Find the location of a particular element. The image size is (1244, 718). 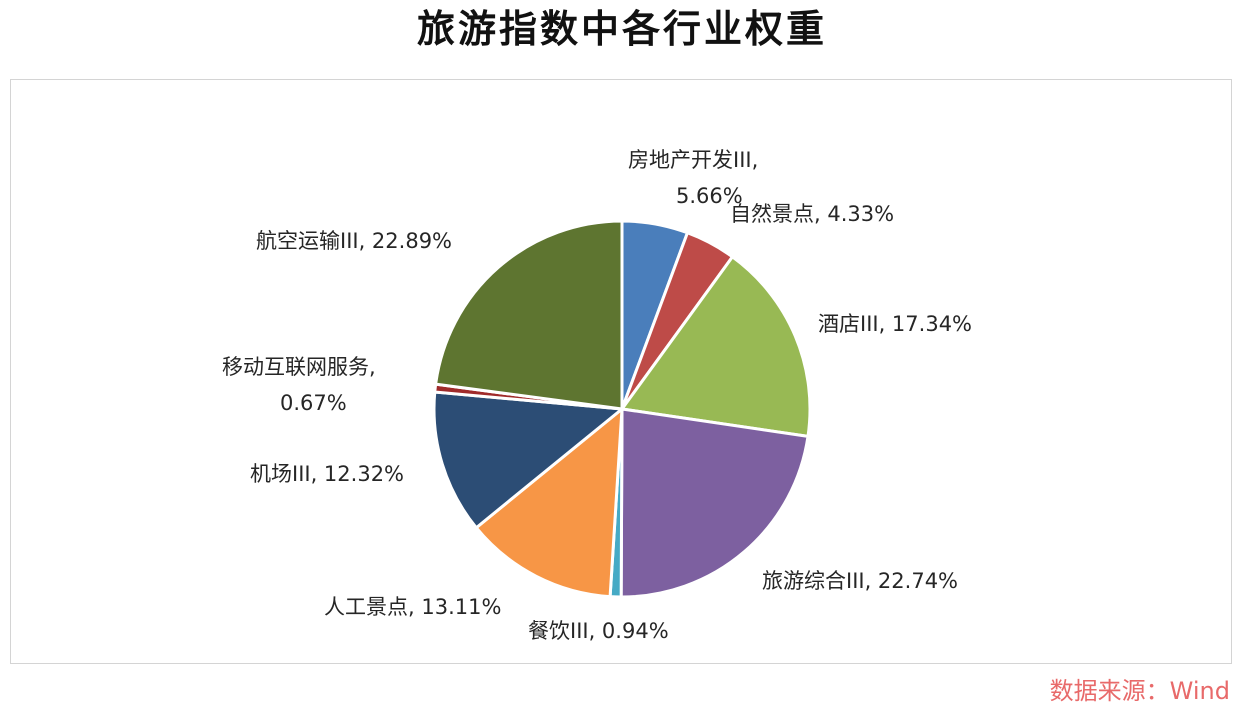

slice-label-3: 酒店III, 17.34% is located at coordinates (895, 324).